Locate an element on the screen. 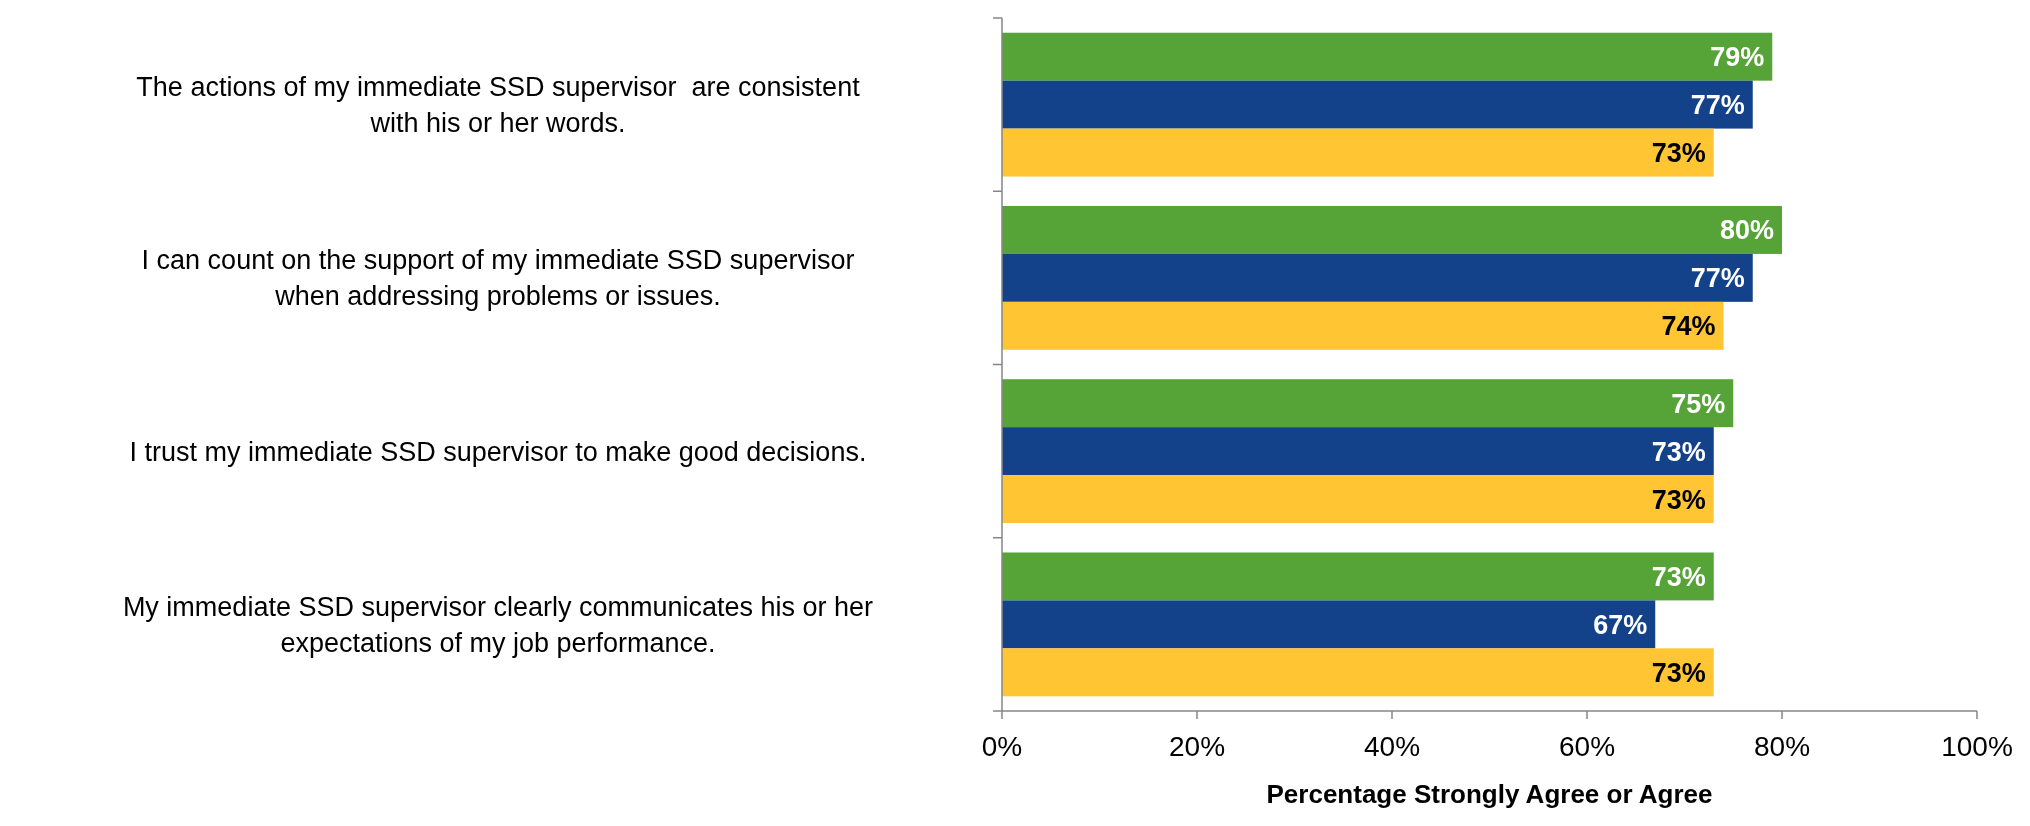  x-tick-label: 80% is located at coordinates (1782, 746).